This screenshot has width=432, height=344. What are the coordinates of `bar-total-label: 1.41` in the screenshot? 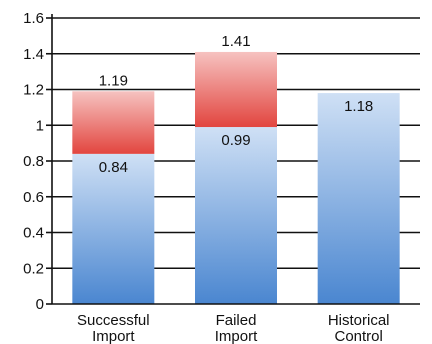 It's located at (235, 41).